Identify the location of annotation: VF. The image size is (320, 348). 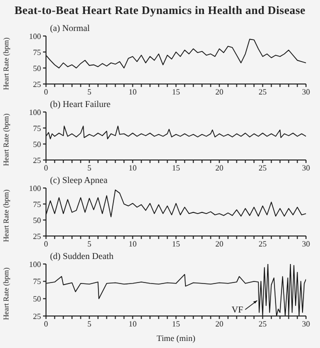
(238, 309).